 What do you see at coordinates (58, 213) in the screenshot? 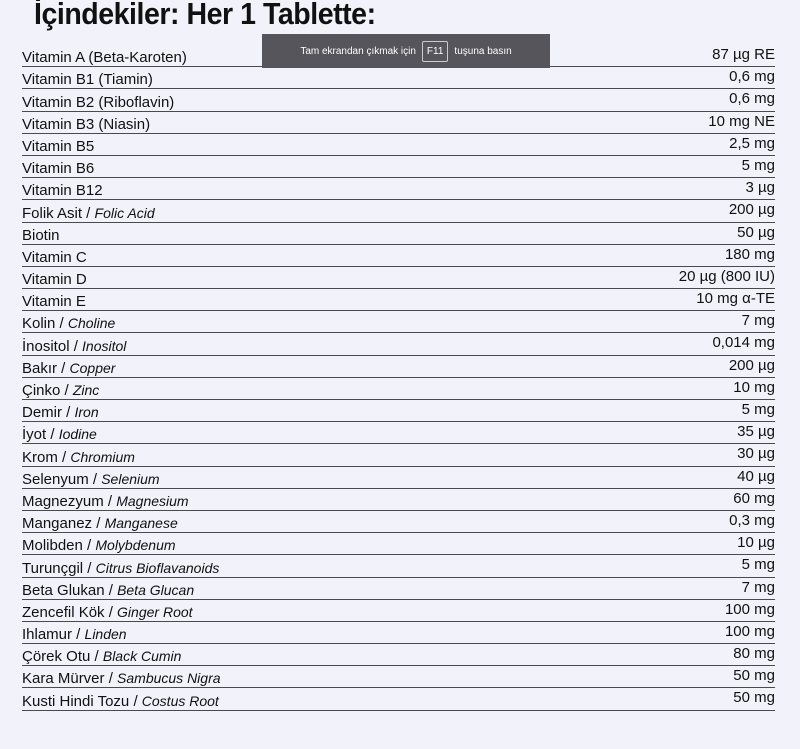
I see `ingredient-name-tr: Folik Asit /` at bounding box center [58, 213].